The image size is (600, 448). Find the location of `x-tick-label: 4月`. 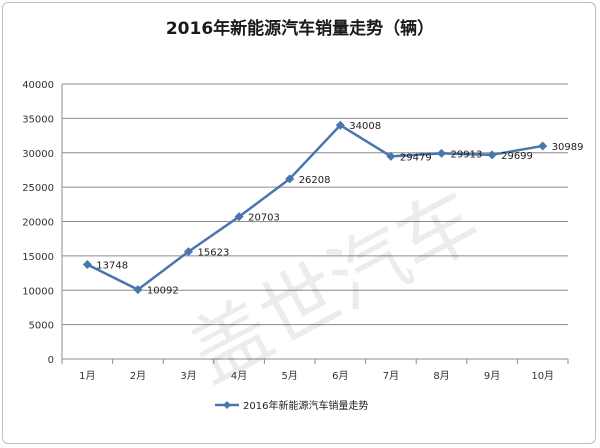

x-tick-label: 4月 is located at coordinates (239, 376).